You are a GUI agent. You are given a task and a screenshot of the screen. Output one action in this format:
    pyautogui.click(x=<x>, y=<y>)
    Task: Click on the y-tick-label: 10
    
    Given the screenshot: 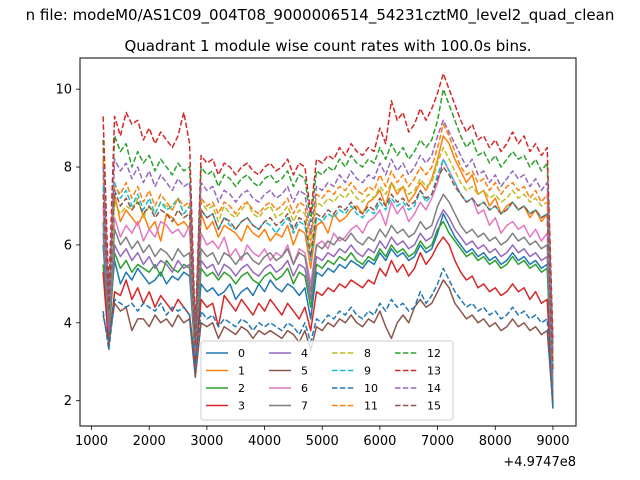 What is the action you would take?
    pyautogui.click(x=63, y=90)
    